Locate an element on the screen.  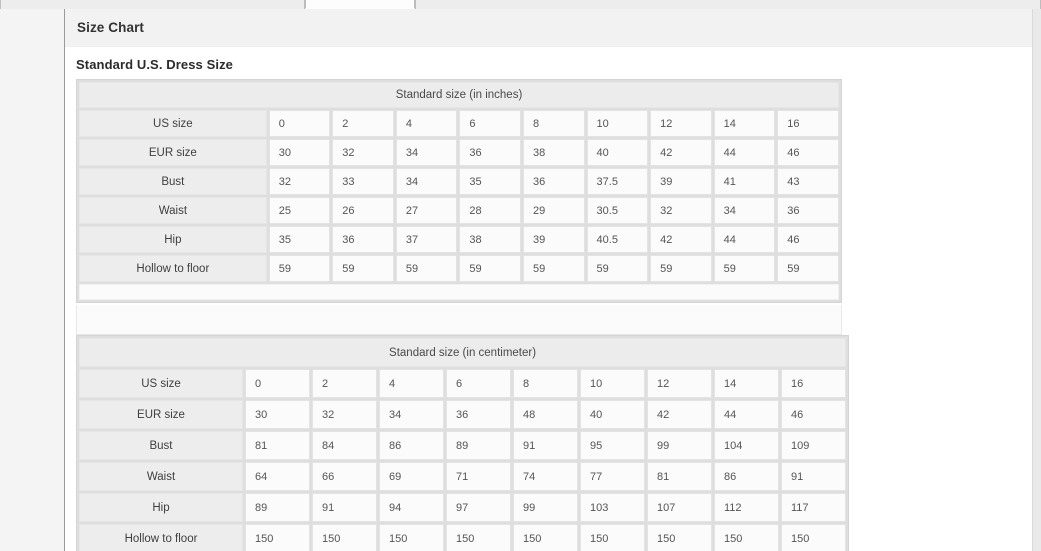
table-cell: 44 is located at coordinates (744, 152).